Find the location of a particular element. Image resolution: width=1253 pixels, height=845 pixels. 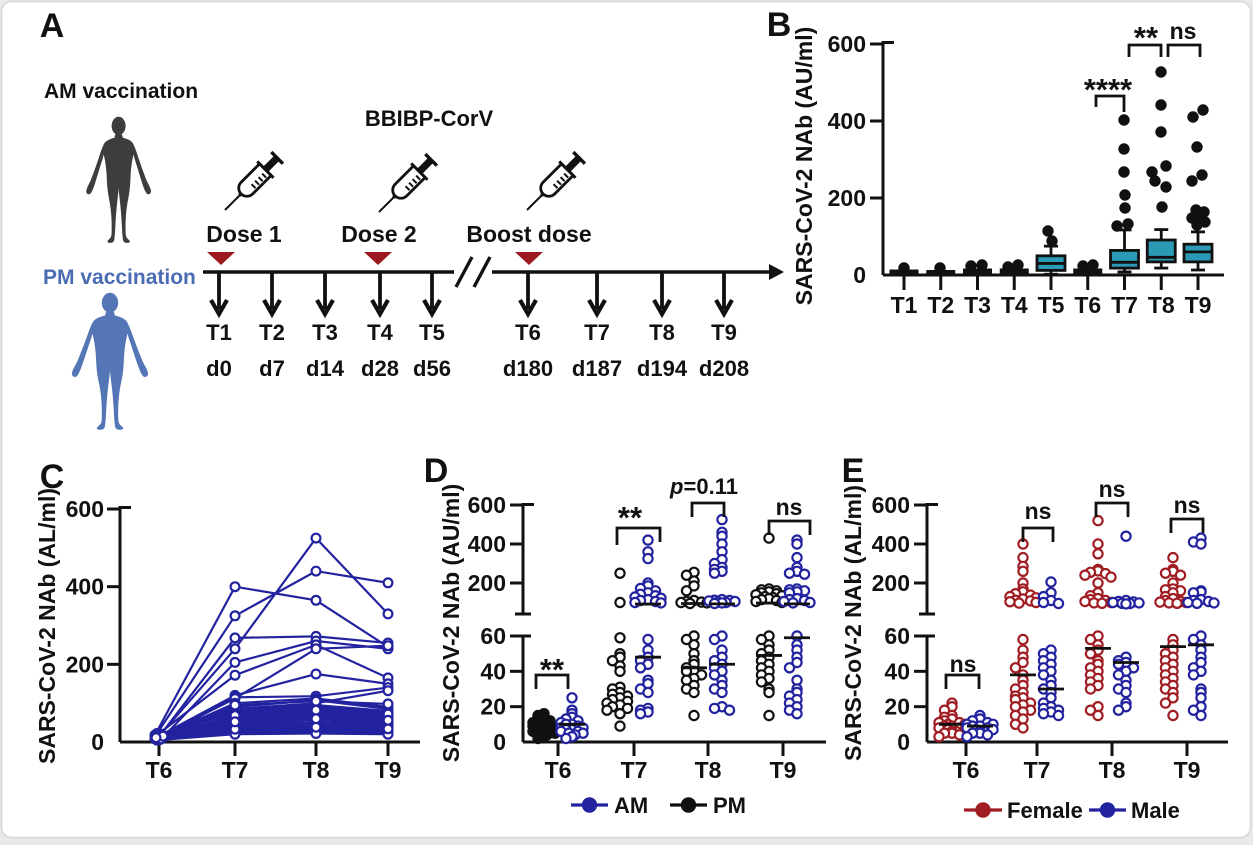

svg-text: E is located at coordinates (853, 471).